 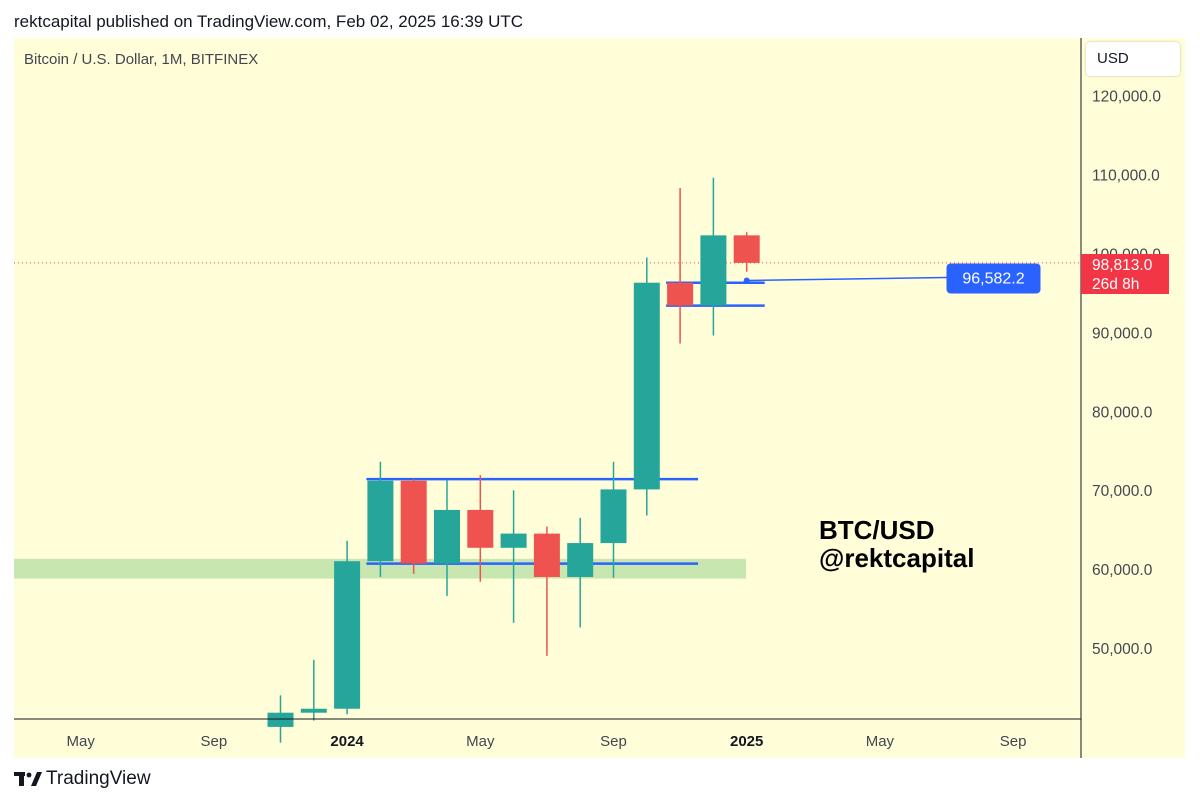 What do you see at coordinates (547, 741) in the screenshot?
I see `time-axis: May Sep 2024 May Sep 2025 May Sep` at bounding box center [547, 741].